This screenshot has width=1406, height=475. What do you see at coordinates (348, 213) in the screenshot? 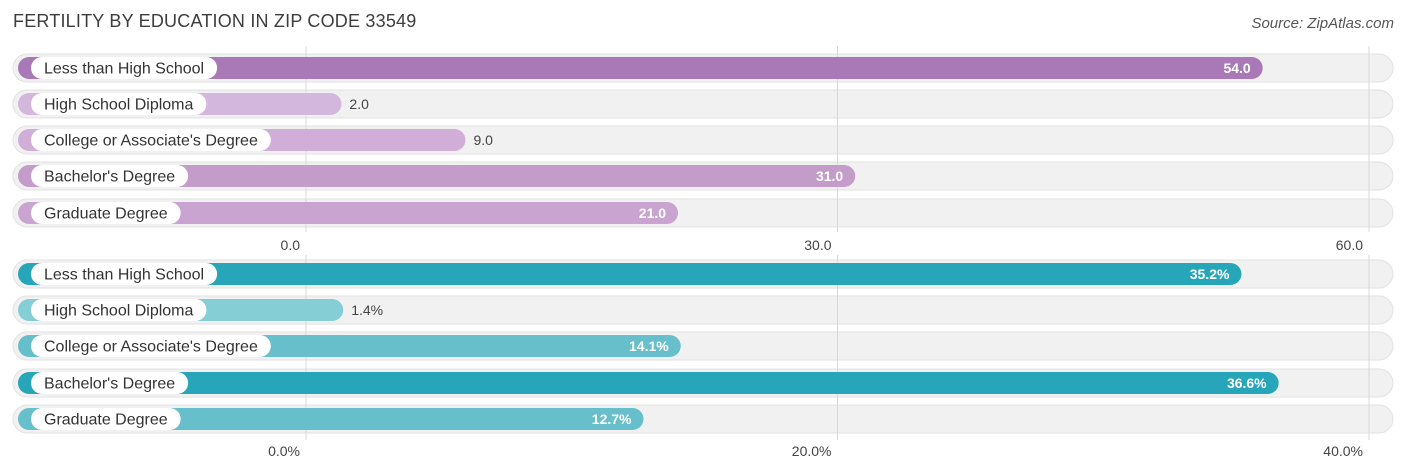
I see `chart1-bar-graduate-degree` at bounding box center [348, 213].